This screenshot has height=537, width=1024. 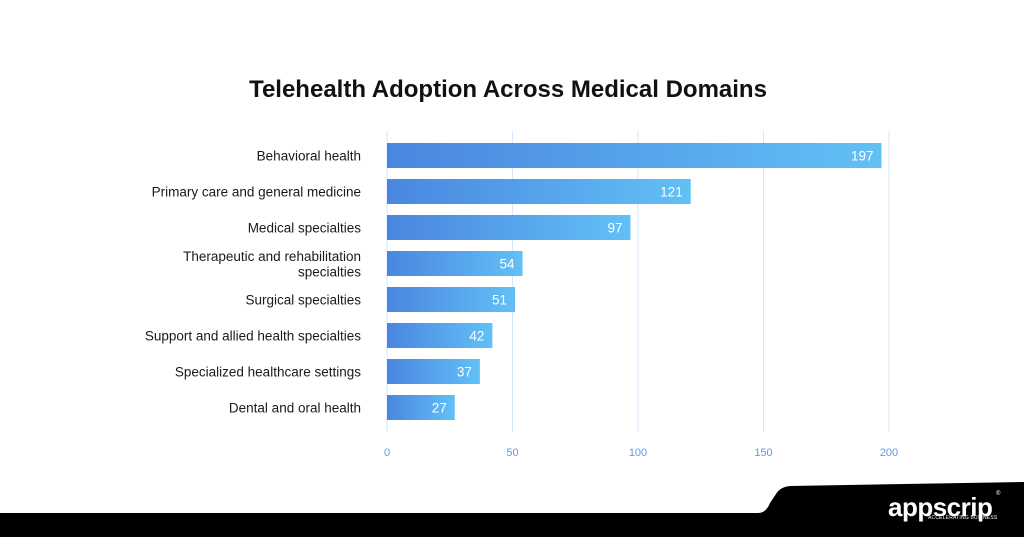 I want to click on brand-registered-mark: ®, so click(x=998, y=494).